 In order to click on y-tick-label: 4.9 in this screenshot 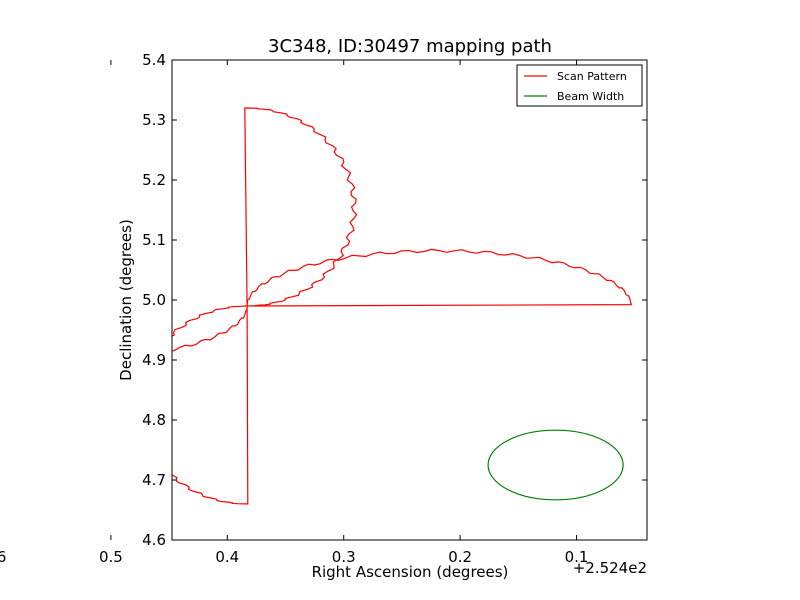, I will do `click(154, 360)`.